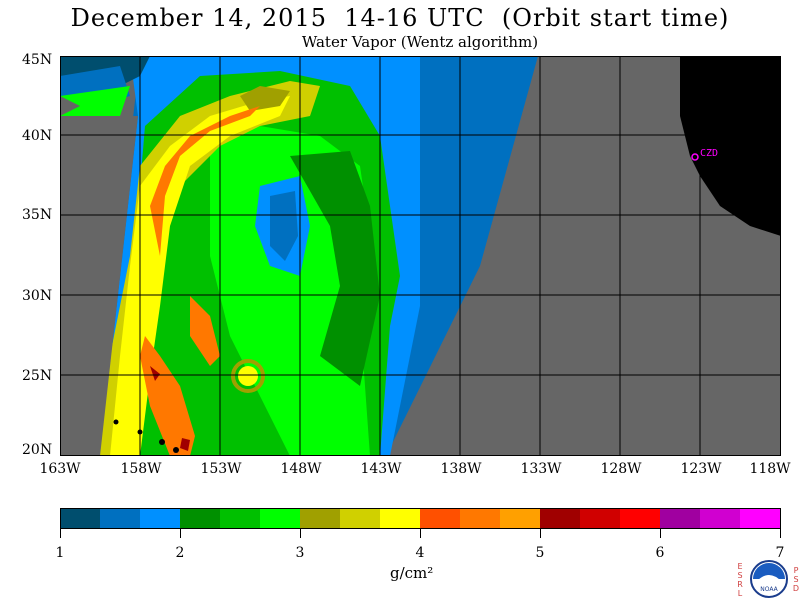 This screenshot has height=600, width=800. Describe the element at coordinates (95, 101) in the screenshot. I see `swath-green-corner` at that location.